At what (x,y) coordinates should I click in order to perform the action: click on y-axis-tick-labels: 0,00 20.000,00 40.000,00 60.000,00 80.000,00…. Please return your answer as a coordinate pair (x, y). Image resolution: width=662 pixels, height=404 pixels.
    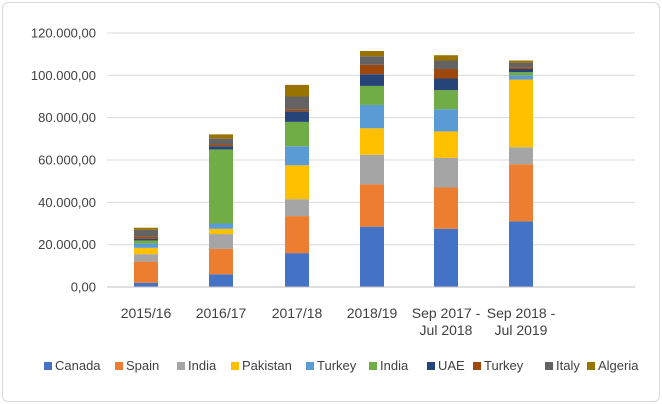
    Looking at the image, I should click on (63, 160).